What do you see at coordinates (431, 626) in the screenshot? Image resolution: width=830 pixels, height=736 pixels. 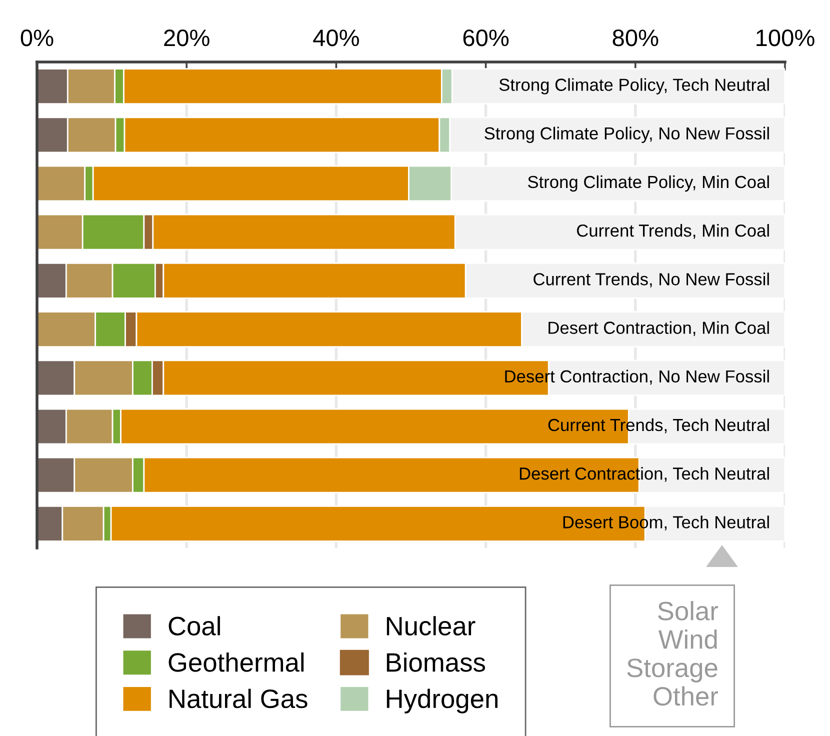 I see `legend-label: Nuclear` at bounding box center [431, 626].